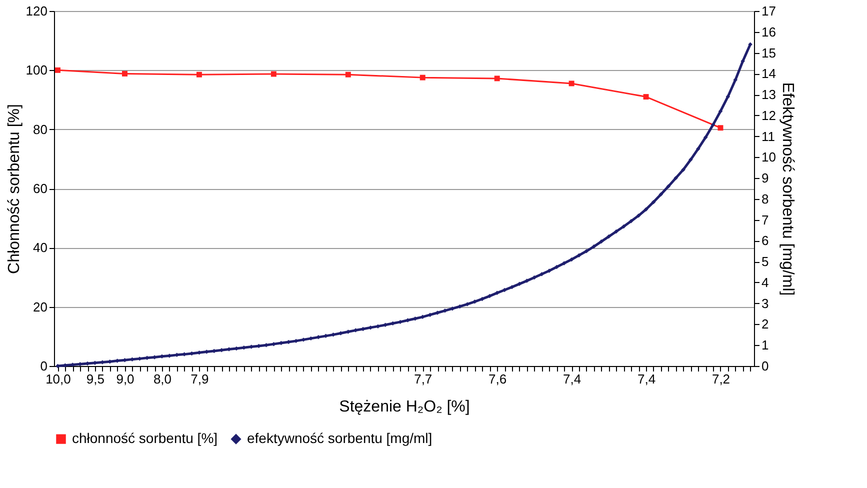 This screenshot has height=488, width=867. Describe the element at coordinates (95, 379) in the screenshot. I see `x-tick-label: 9,5` at that location.